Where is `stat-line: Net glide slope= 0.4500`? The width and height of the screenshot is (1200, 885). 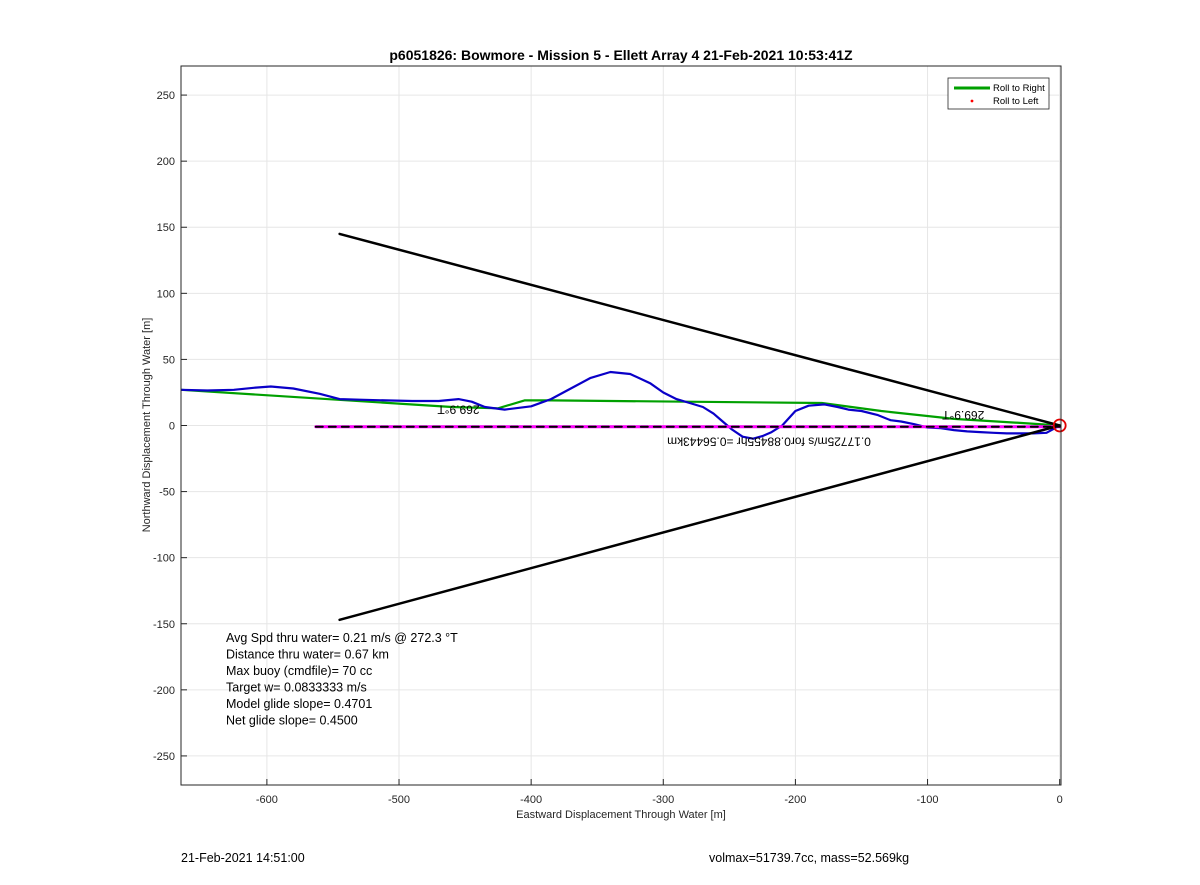
stat-line: Net glide slope= 0.4500 is located at coordinates (292, 721).